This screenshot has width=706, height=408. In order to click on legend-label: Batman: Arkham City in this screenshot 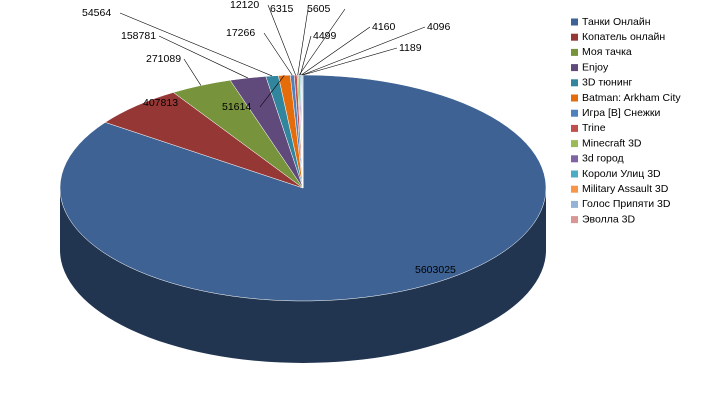, I will do `click(631, 98)`.